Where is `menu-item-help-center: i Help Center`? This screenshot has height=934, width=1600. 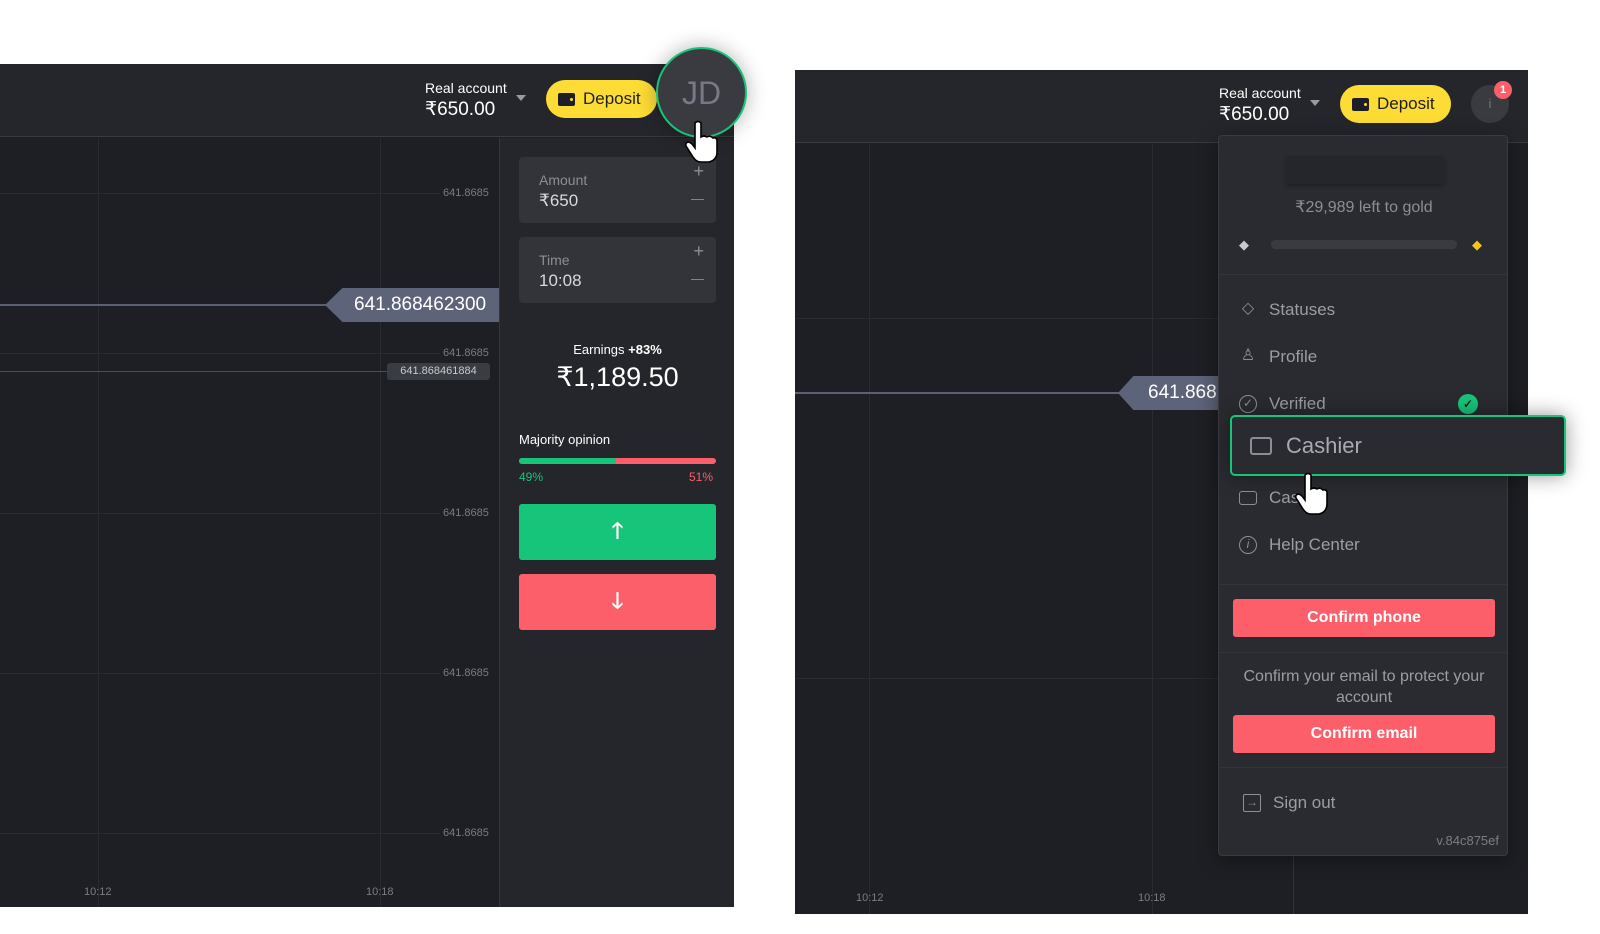 menu-item-help-center: i Help Center is located at coordinates (1299, 545).